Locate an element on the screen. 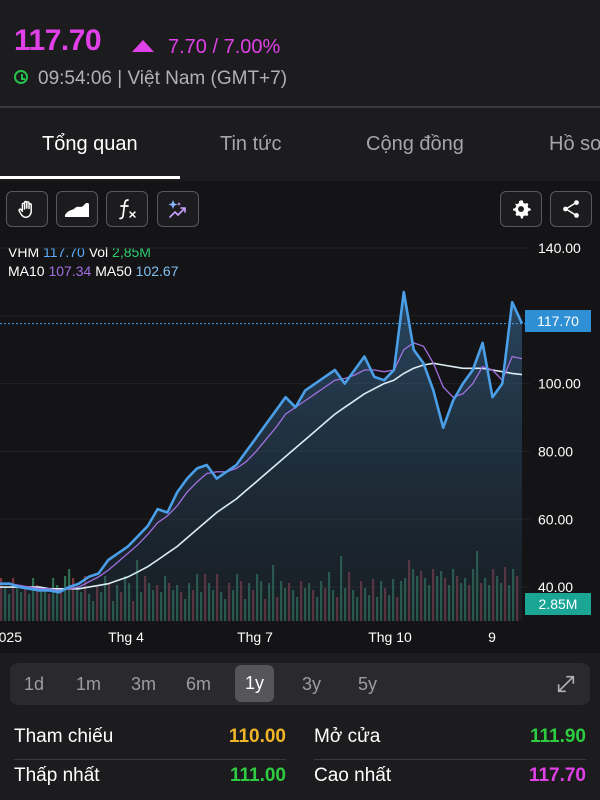 The height and width of the screenshot is (800, 600). sparkle-chart-icon is located at coordinates (178, 209).